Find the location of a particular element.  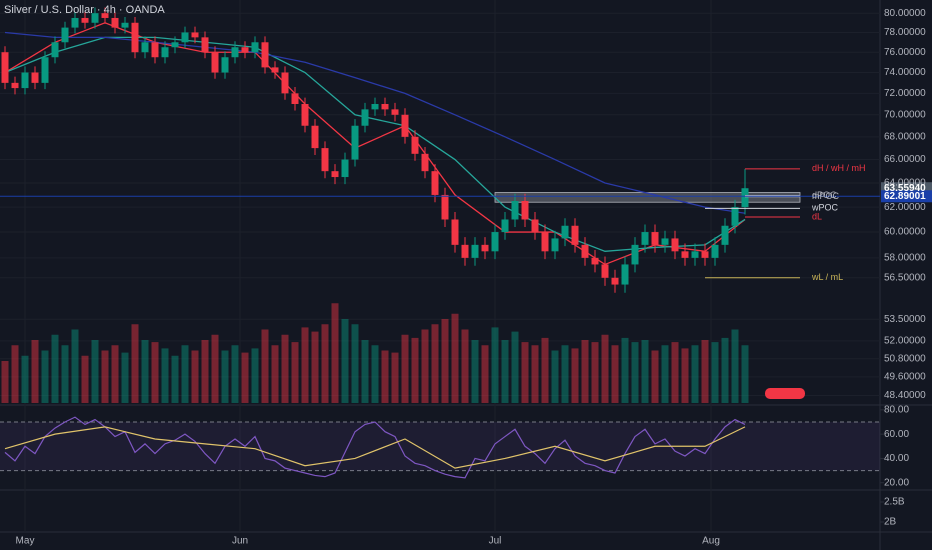

y-tick-label: 74.00000 is located at coordinates (905, 72).